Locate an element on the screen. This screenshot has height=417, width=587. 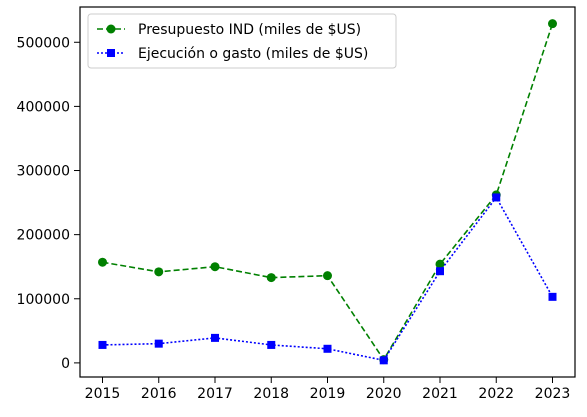
legend-box is located at coordinates (242, 41).